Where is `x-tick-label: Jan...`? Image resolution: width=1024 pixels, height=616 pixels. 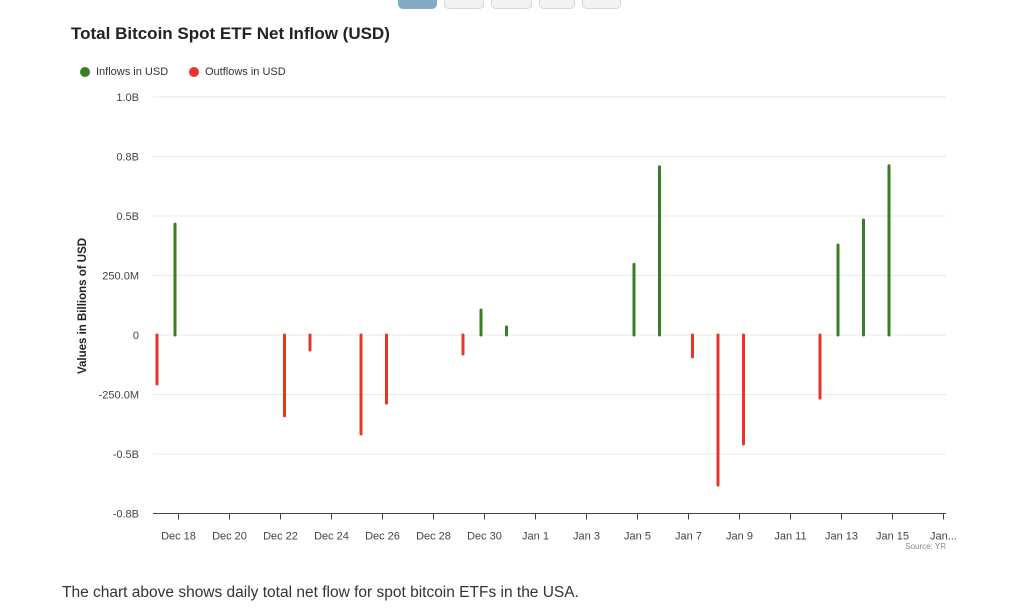
x-tick-label: Jan... is located at coordinates (943, 537).